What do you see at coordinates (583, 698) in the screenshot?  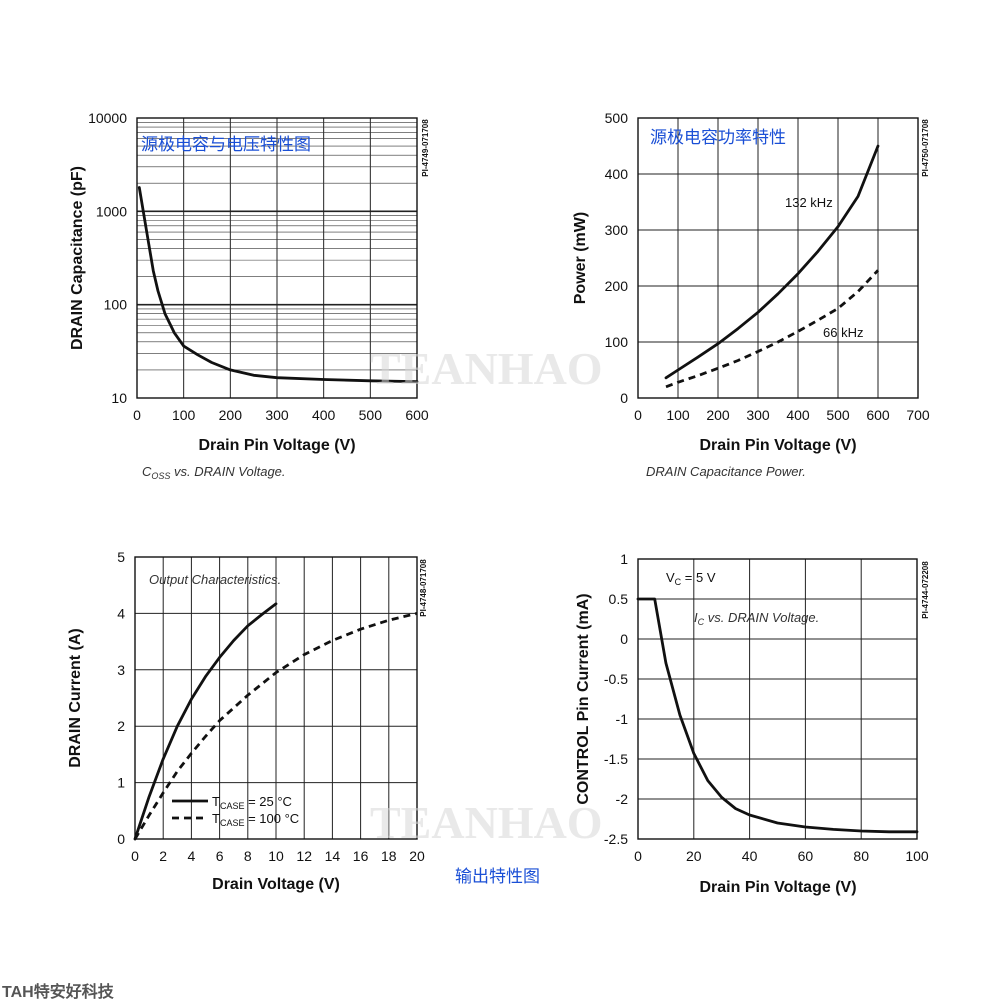 I see `y-axis-label: CONTROL Pin Current (mA)` at bounding box center [583, 698].